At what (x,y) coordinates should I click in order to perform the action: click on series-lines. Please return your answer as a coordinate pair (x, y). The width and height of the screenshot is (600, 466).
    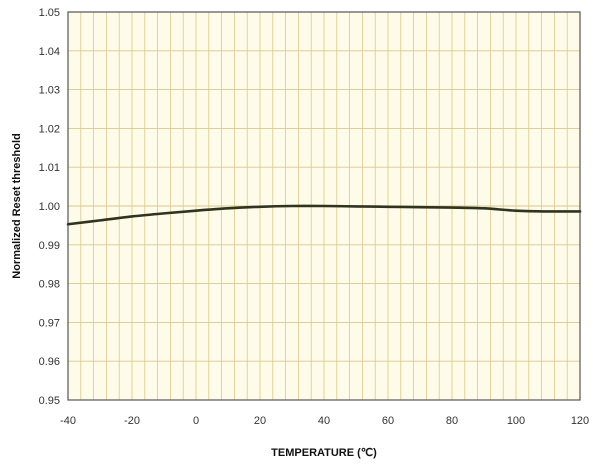
    Looking at the image, I should click on (324, 215).